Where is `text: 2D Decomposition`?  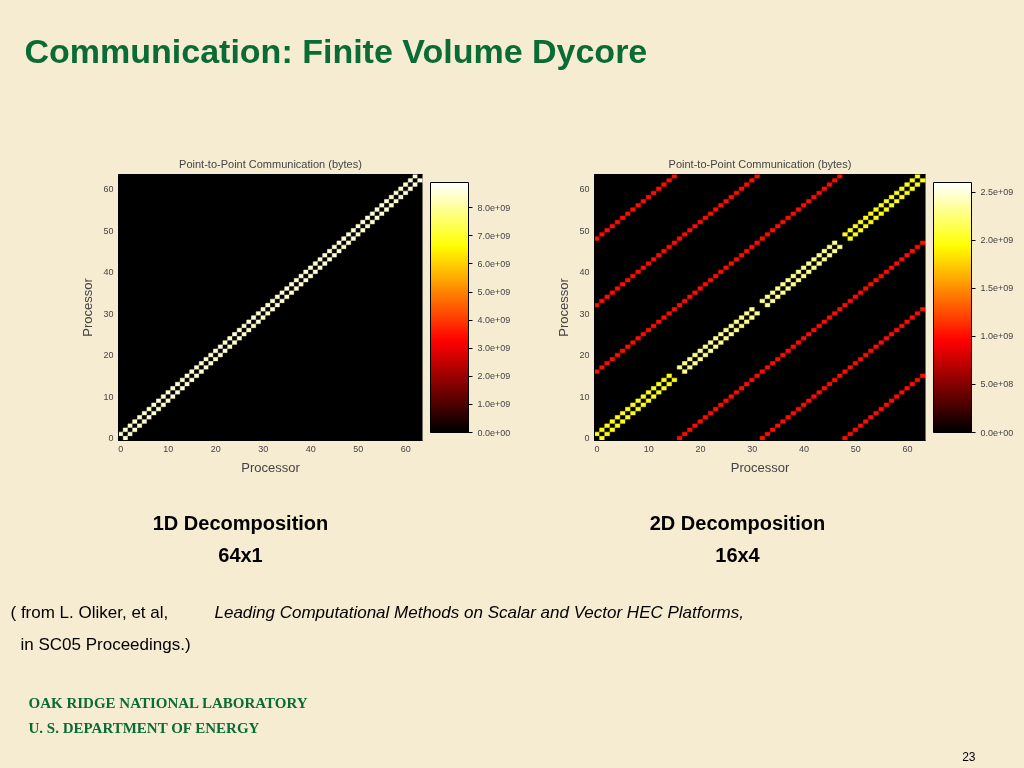
text: 2D Decomposition is located at coordinates (737, 522).